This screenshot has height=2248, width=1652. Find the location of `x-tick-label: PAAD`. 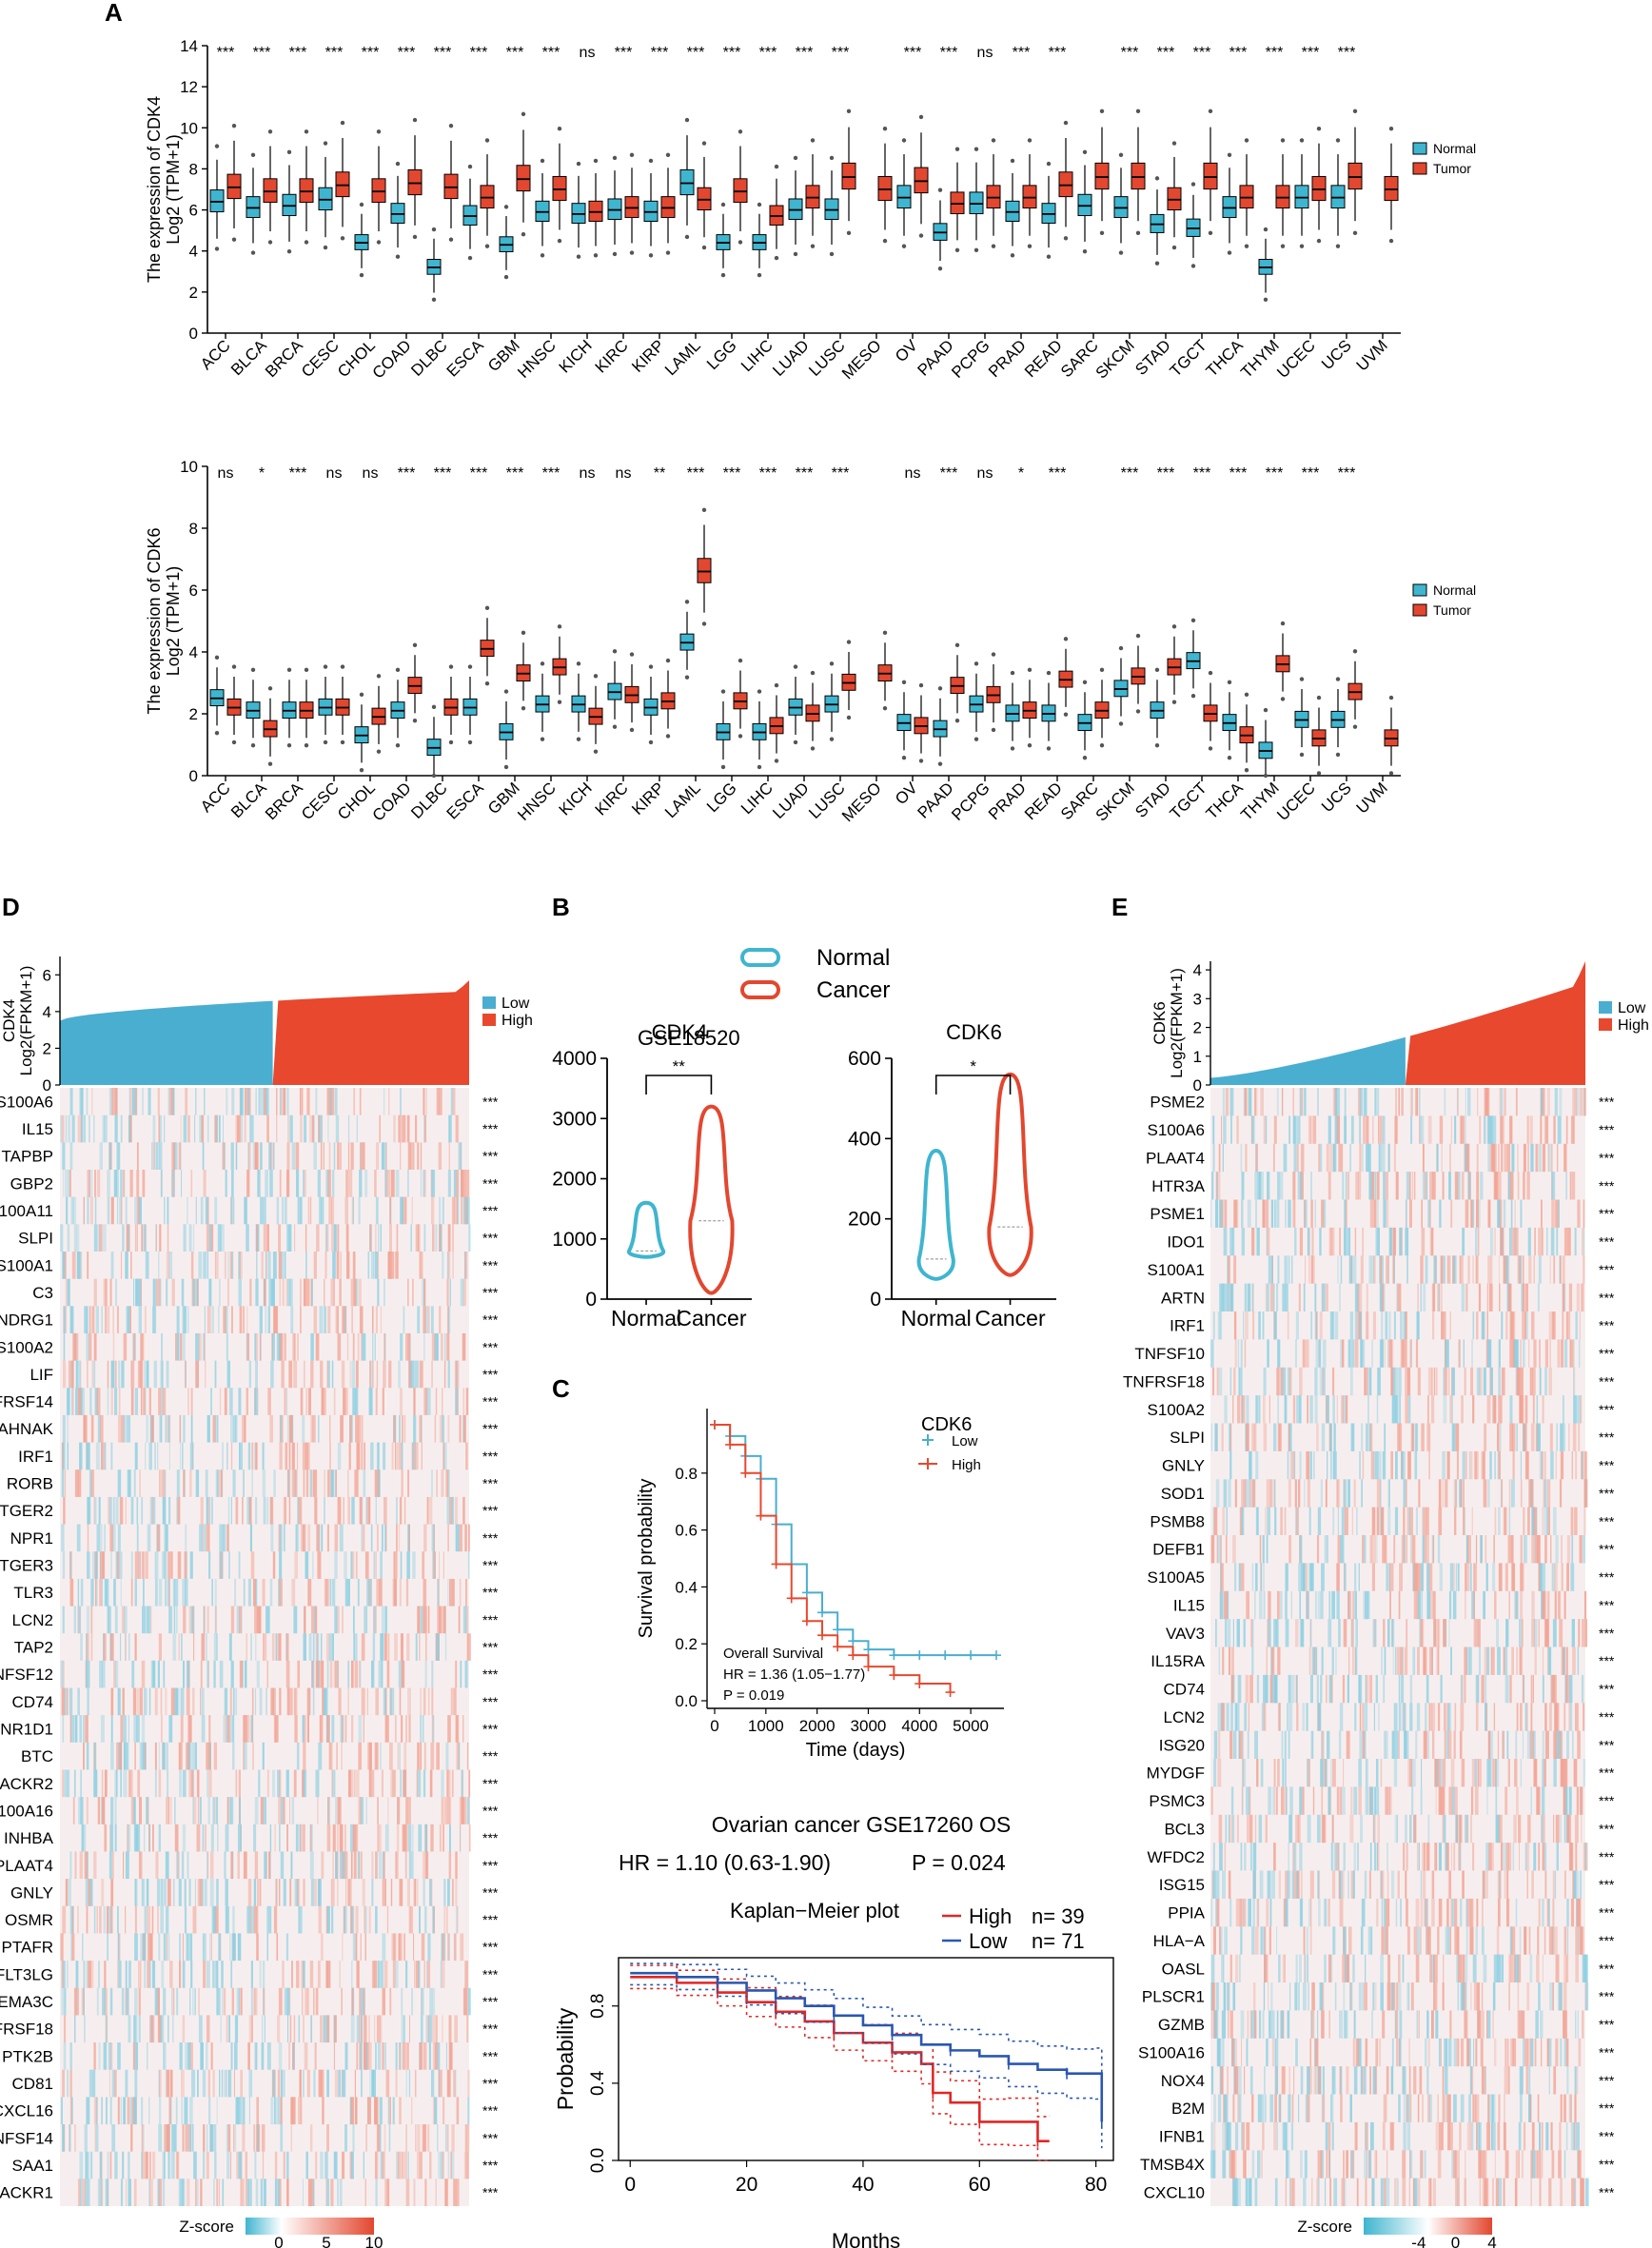

x-tick-label: PAAD is located at coordinates (936, 800).